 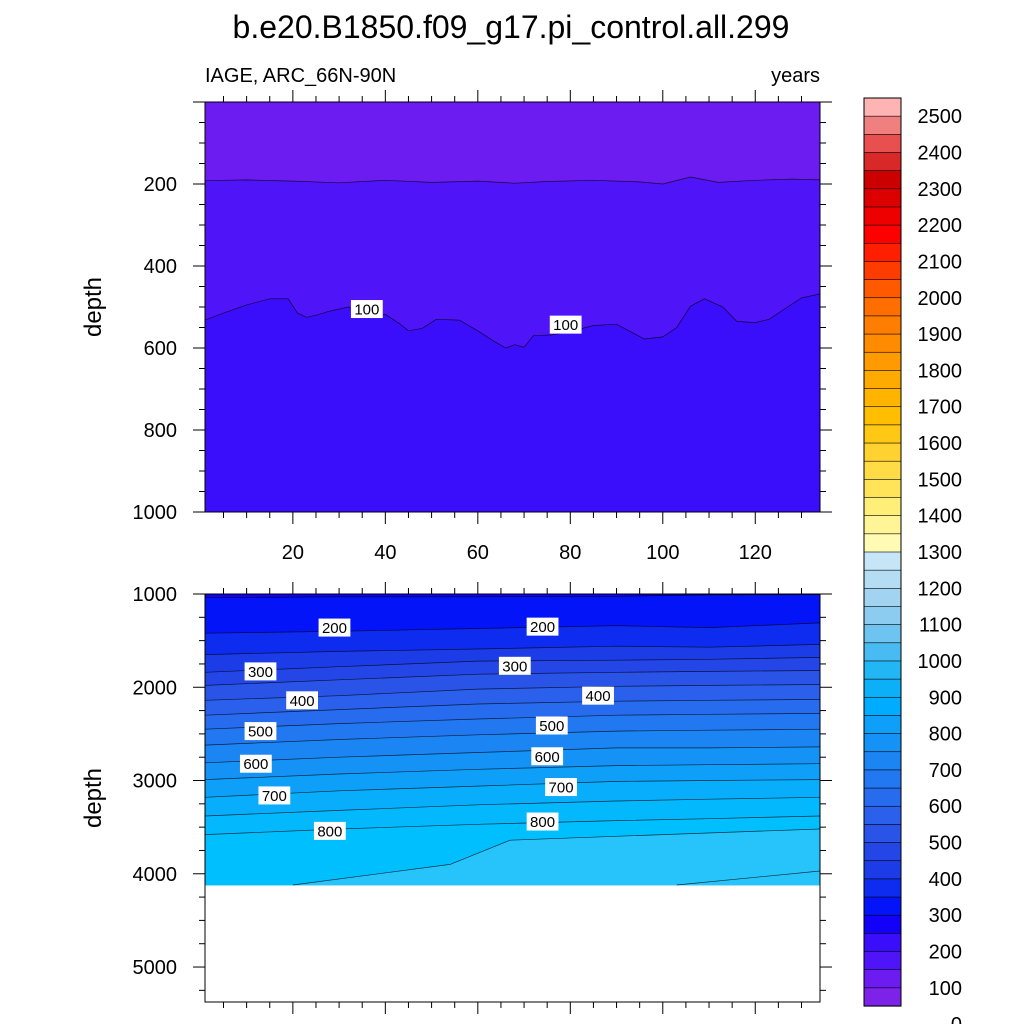 I want to click on contour-label: 500, so click(x=260, y=731).